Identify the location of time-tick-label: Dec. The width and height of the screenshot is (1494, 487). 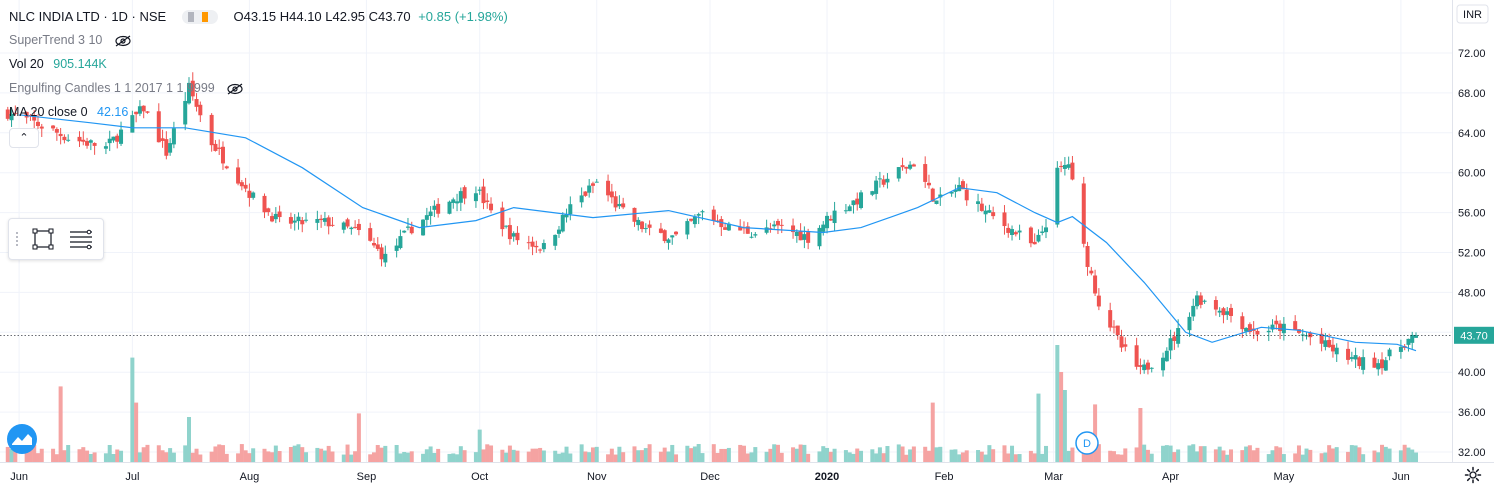
(710, 477).